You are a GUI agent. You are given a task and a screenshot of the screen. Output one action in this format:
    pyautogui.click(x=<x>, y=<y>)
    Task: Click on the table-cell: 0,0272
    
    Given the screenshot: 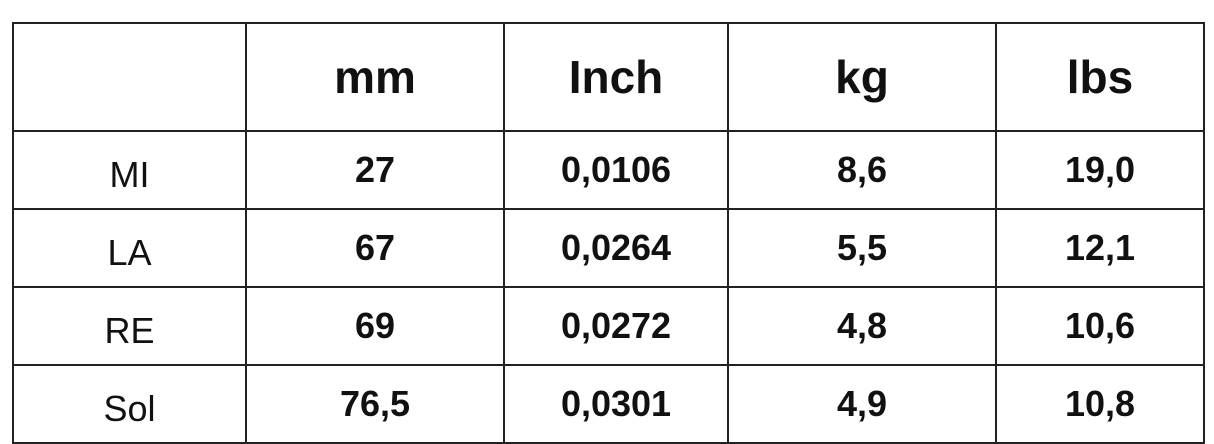 What is the action you would take?
    pyautogui.click(x=616, y=326)
    